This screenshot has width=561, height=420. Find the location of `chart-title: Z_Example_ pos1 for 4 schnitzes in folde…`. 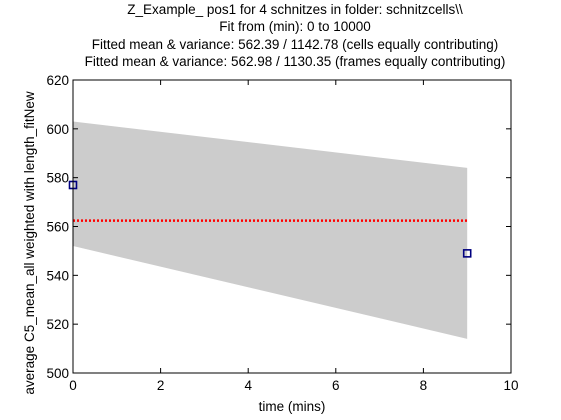

chart-title: Z_Example_ pos1 for 4 schnitzes in folde… is located at coordinates (295, 35).